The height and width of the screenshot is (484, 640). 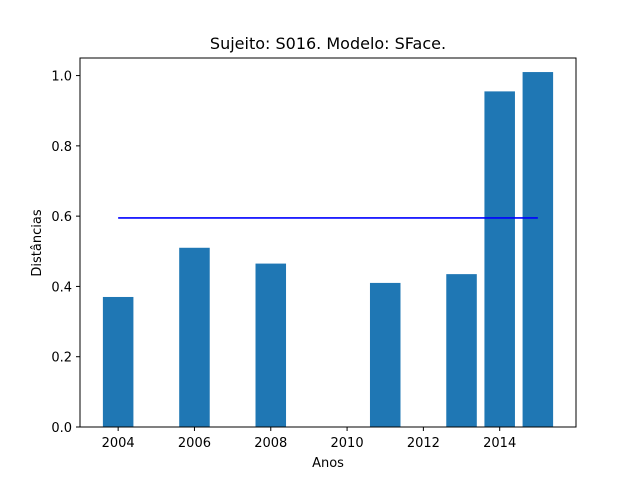 I want to click on y-tick-label: 0.6, so click(x=61, y=217).